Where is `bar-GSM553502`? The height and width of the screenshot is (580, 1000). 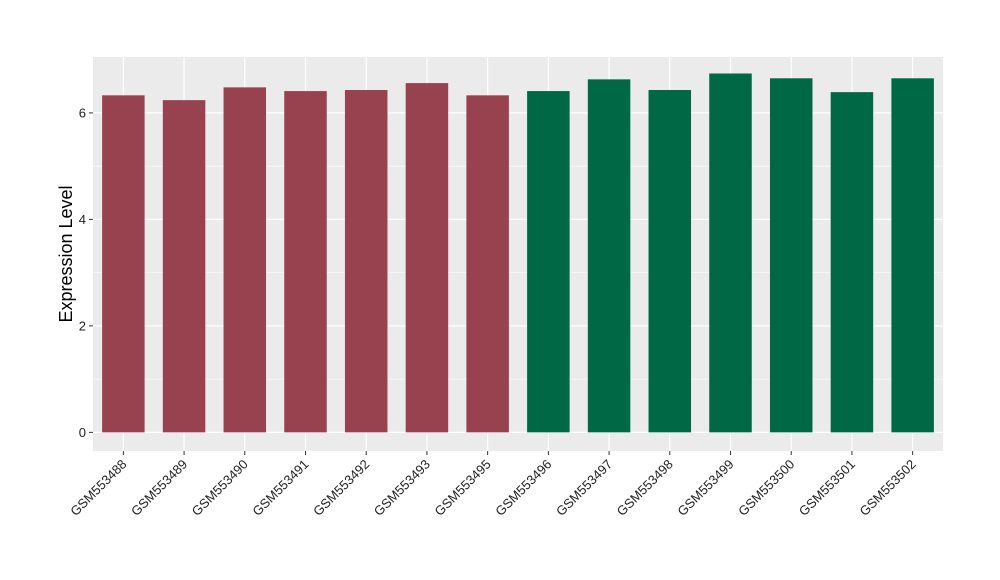
bar-GSM553502 is located at coordinates (912, 255).